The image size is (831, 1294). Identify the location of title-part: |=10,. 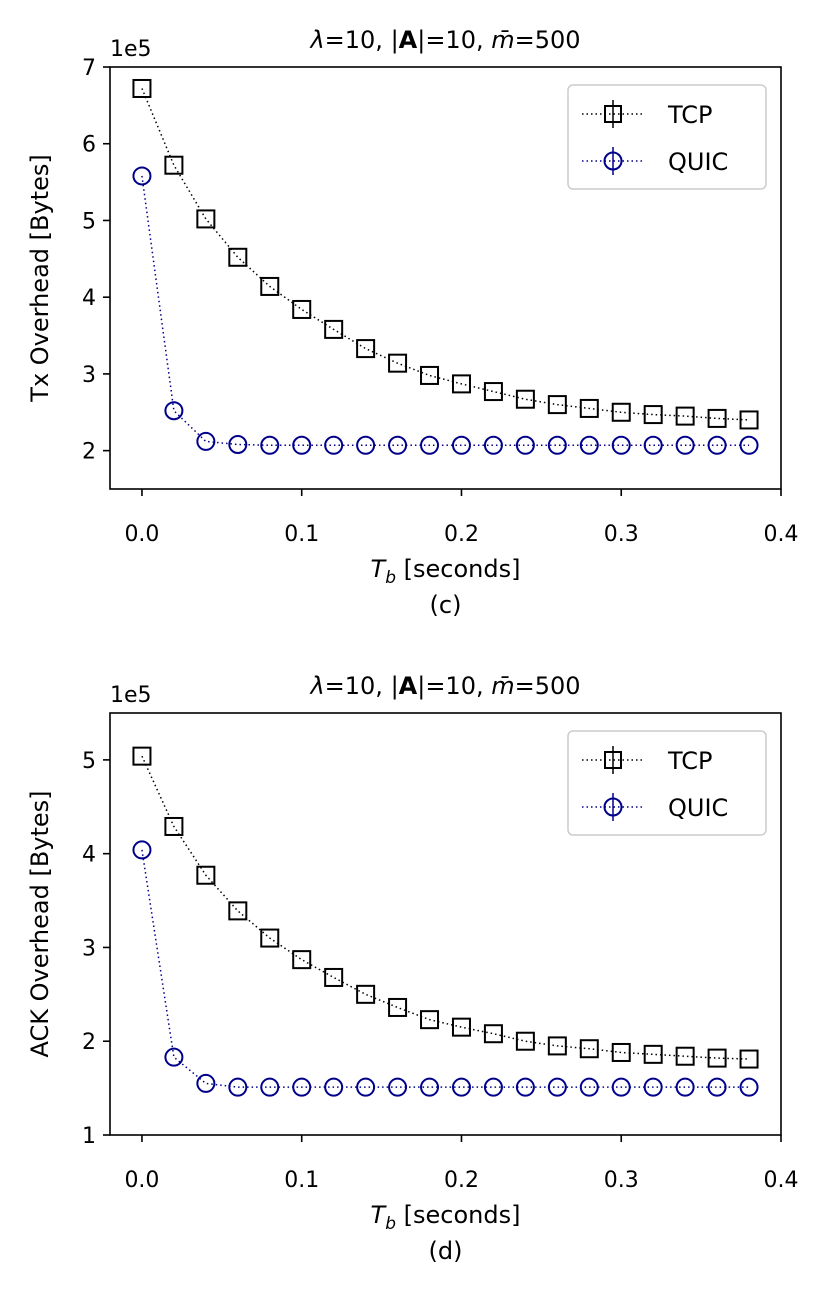
(454, 686).